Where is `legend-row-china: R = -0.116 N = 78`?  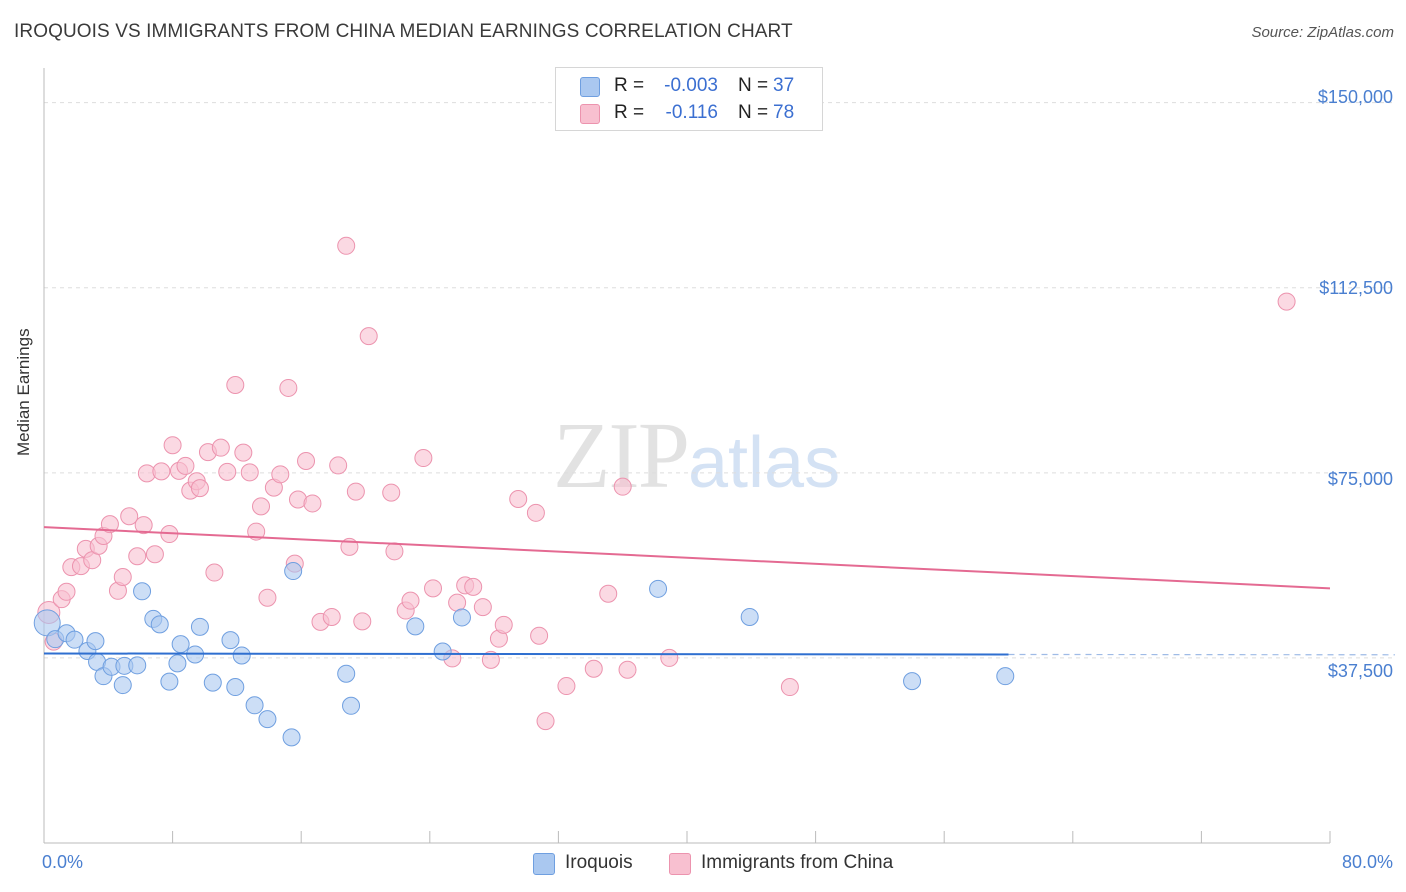
legend-row-china: R = -0.116 N = 78 is located at coordinates (689, 114).